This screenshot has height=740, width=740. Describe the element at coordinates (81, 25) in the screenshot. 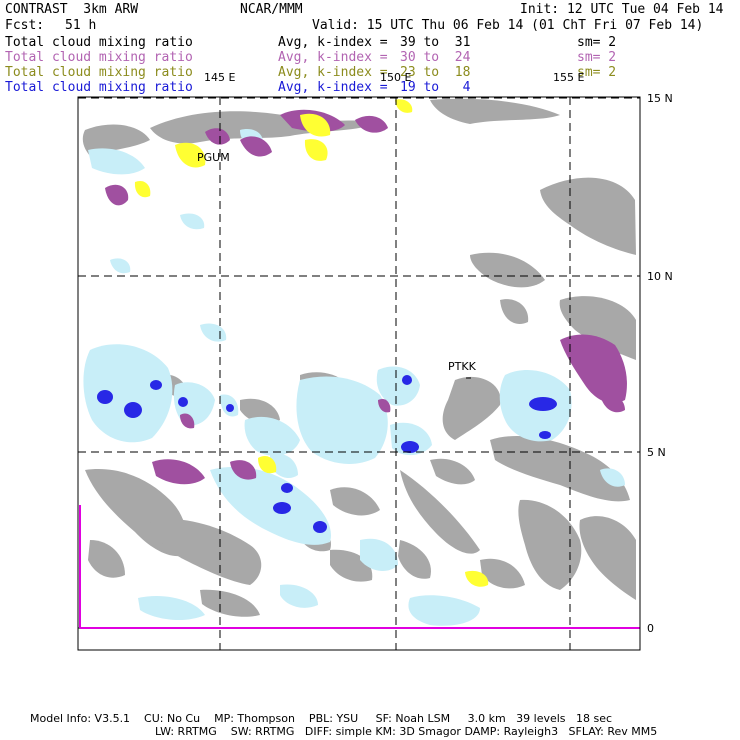

I see `fcst-value: 51 h` at that location.